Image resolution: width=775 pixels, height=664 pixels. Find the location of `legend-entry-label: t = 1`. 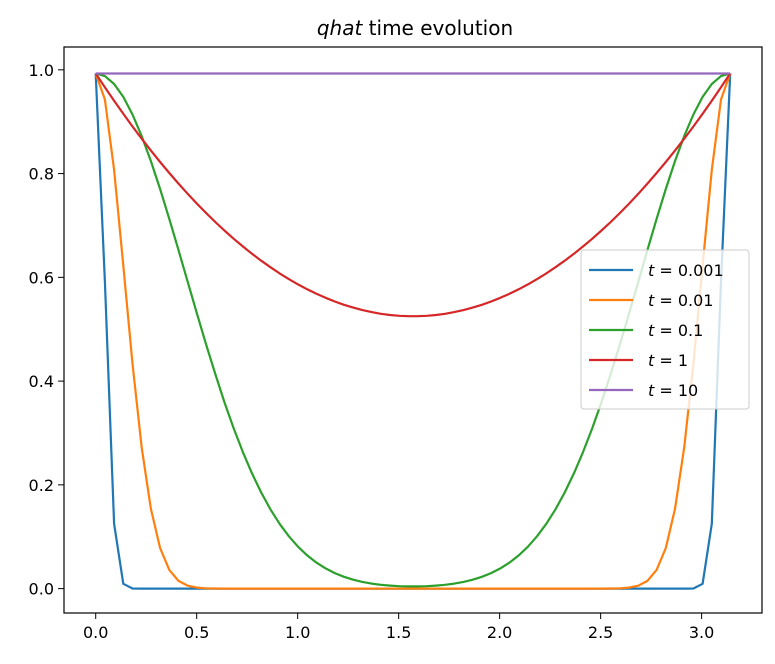

legend-entry-label: t = 1 is located at coordinates (668, 360).